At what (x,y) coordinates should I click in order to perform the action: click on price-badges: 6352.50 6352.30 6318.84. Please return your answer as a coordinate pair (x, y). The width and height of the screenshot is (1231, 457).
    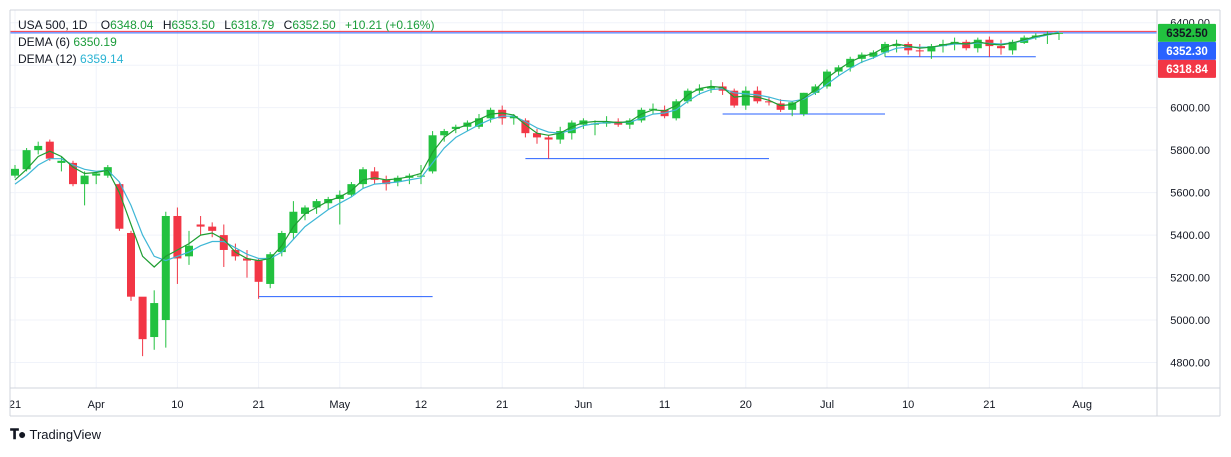
    Looking at the image, I should click on (1187, 50).